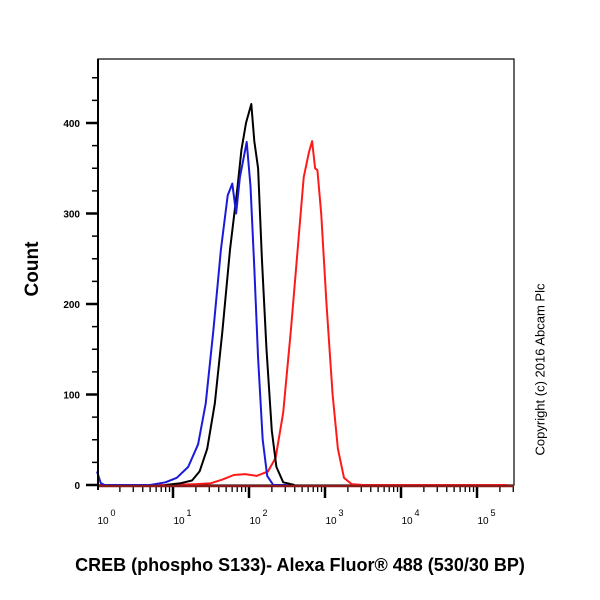 This screenshot has width=600, height=600. Describe the element at coordinates (188, 513) in the screenshot. I see `svg-text: 1` at that location.